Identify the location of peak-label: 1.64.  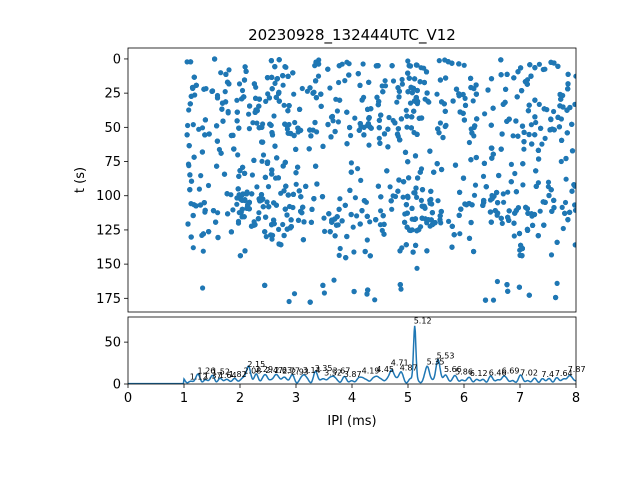
(228, 375).